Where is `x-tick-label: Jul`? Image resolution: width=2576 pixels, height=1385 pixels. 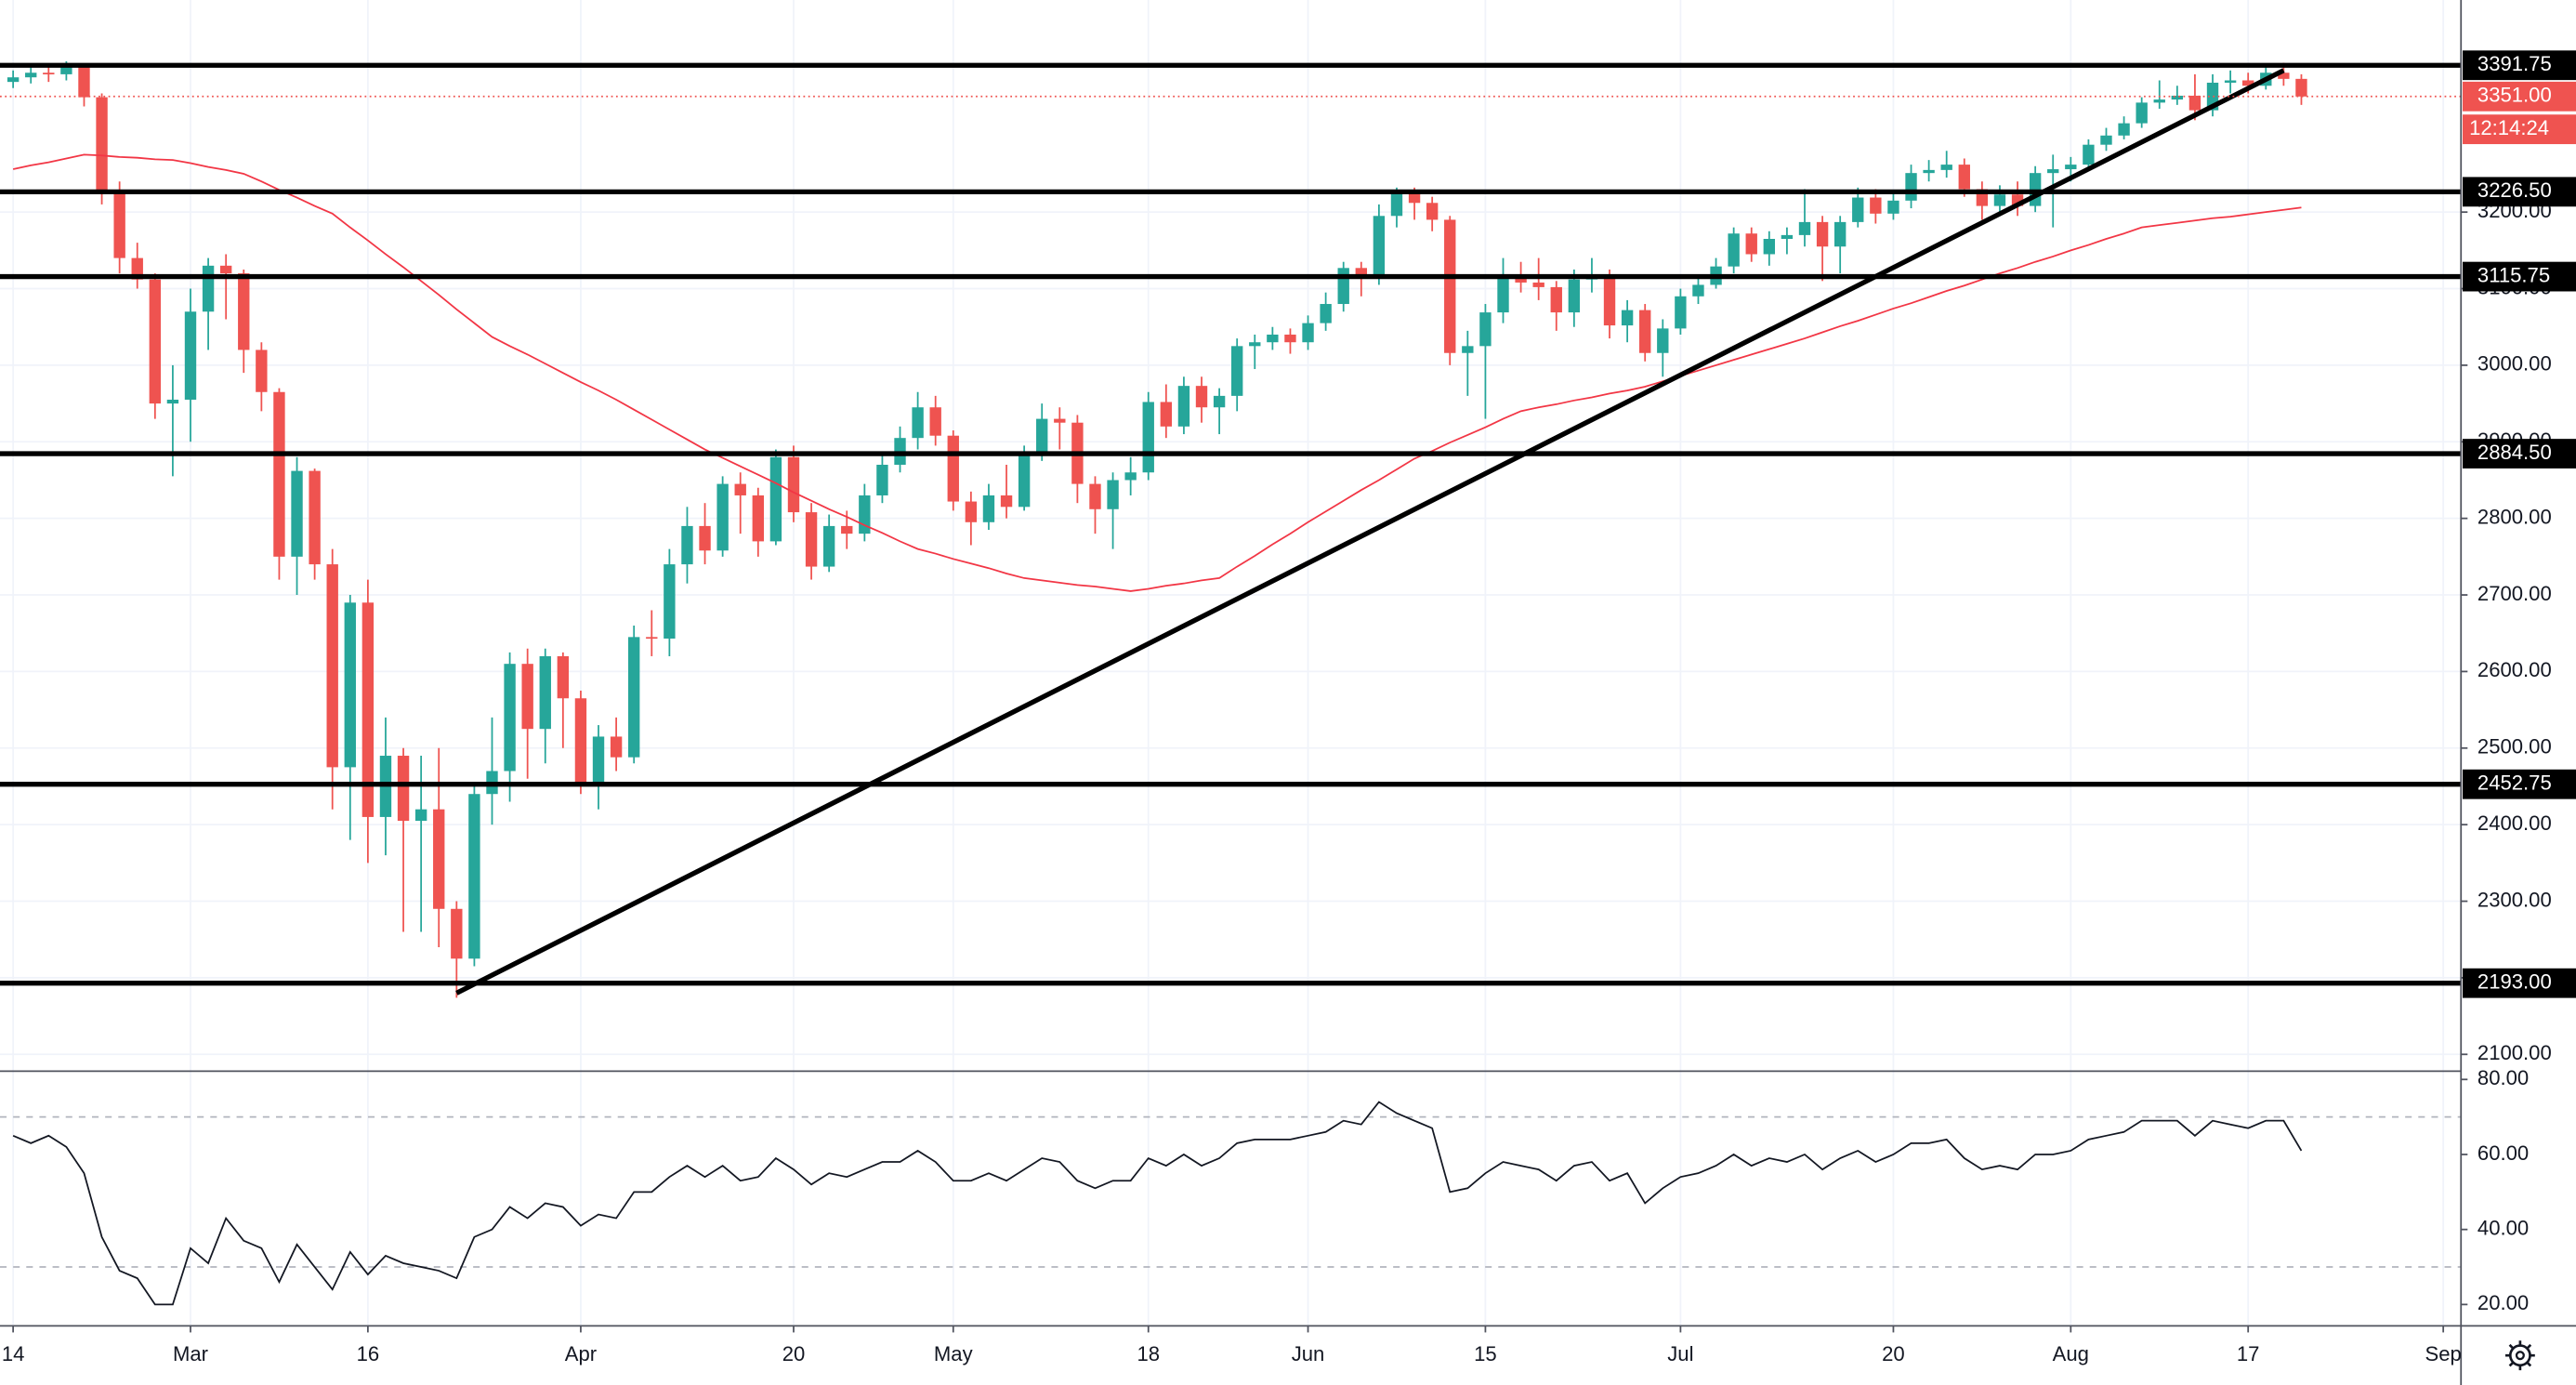
x-tick-label: Jul is located at coordinates (1680, 1353).